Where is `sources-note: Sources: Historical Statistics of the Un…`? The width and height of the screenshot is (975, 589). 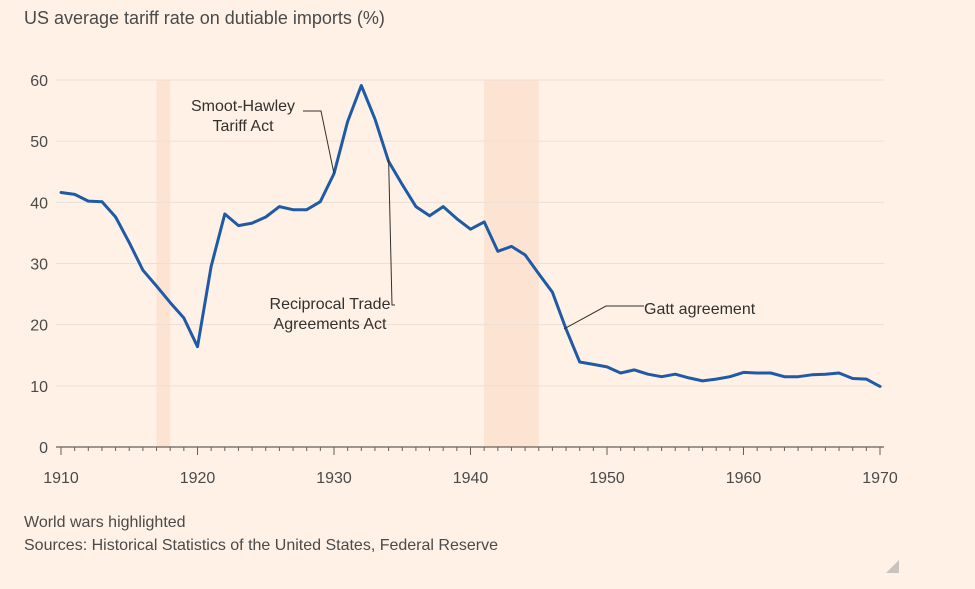 sources-note: Sources: Historical Statistics of the Un… is located at coordinates (261, 545).